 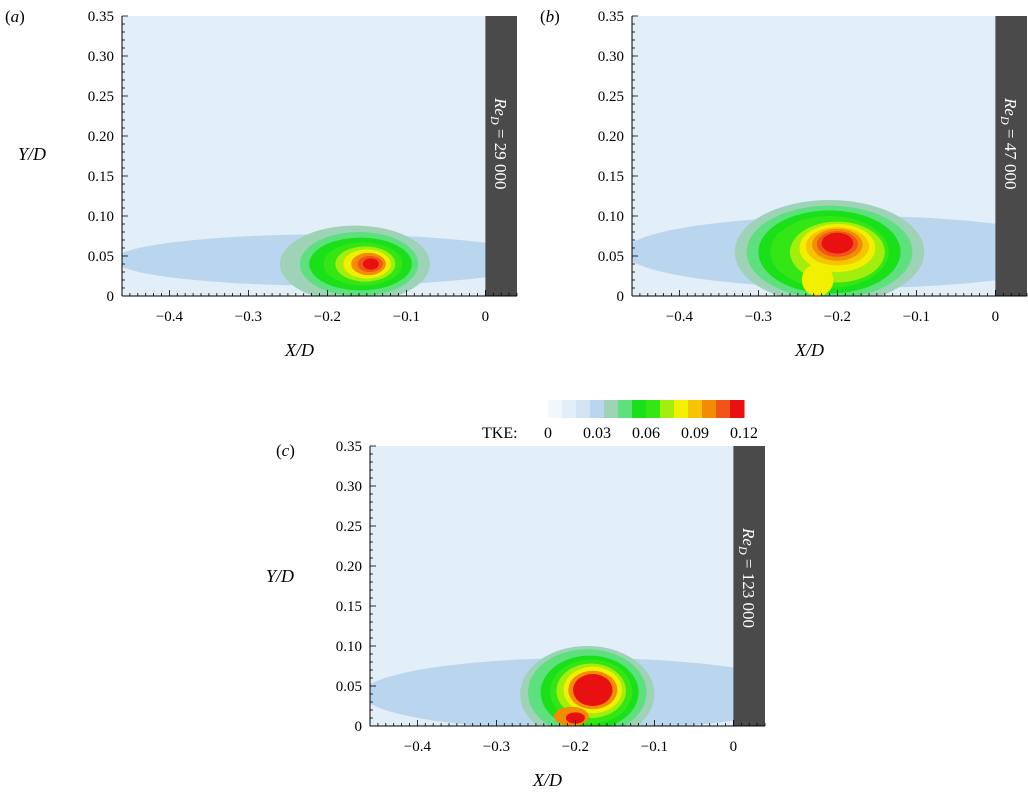 What do you see at coordinates (15, 16) in the screenshot?
I see `panel-label: (a)` at bounding box center [15, 16].